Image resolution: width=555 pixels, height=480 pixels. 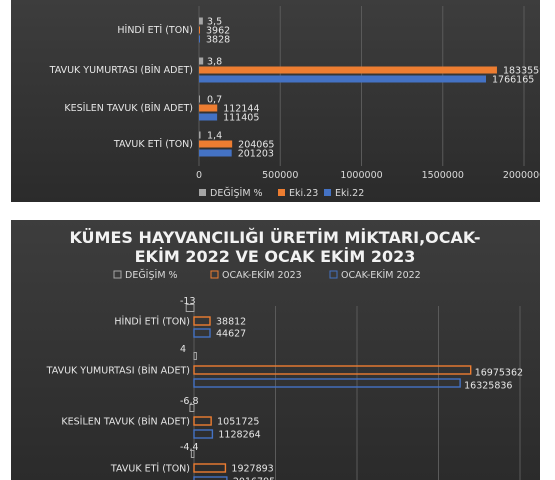 What do you see at coordinates (231, 322) in the screenshot?
I see `data-label-2023: 38812` at bounding box center [231, 322].